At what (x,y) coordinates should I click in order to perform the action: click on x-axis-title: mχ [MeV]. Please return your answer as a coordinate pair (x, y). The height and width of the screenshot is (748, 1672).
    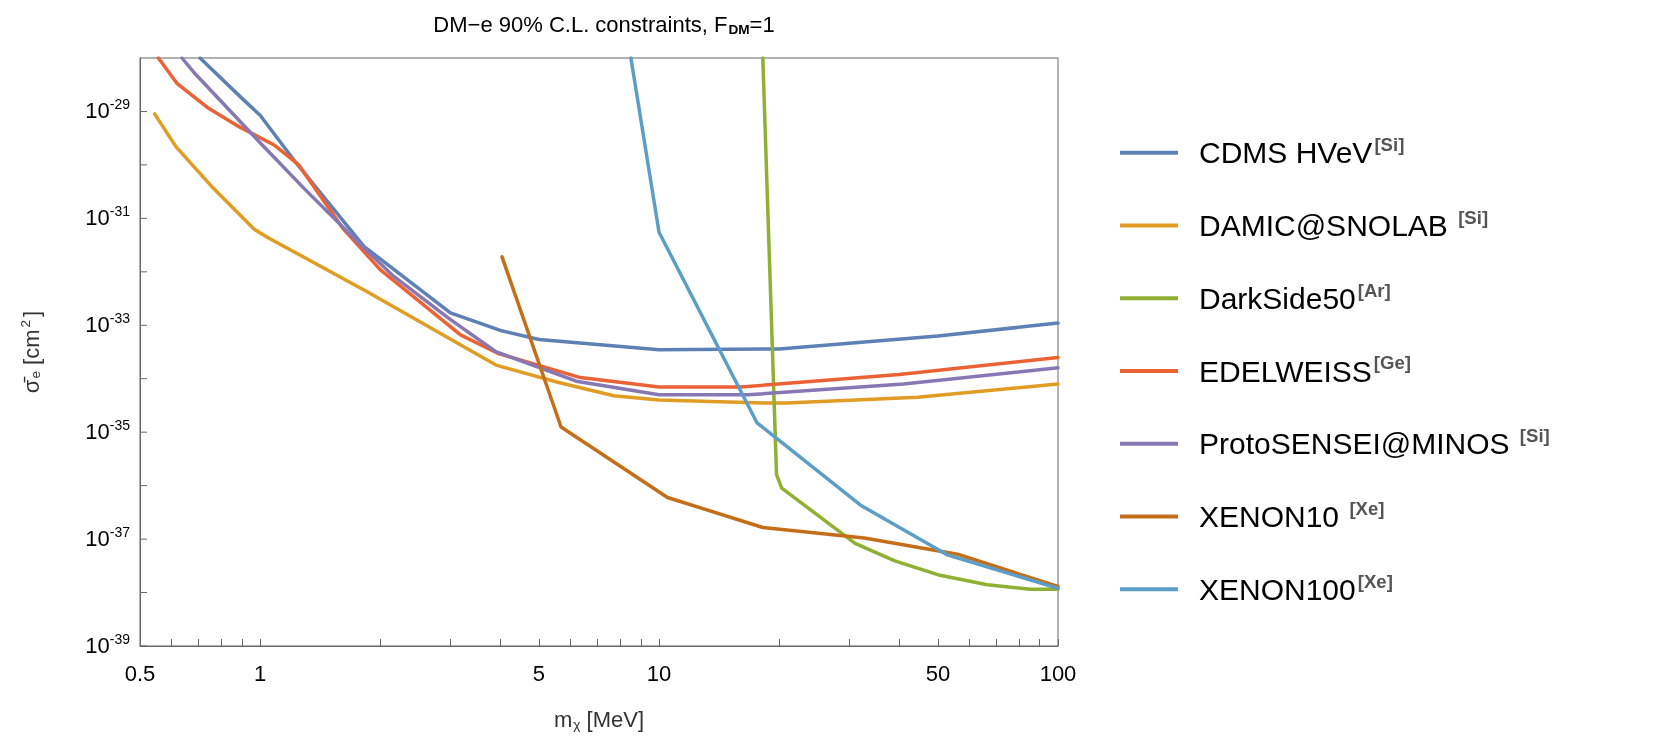
    Looking at the image, I should click on (599, 720).